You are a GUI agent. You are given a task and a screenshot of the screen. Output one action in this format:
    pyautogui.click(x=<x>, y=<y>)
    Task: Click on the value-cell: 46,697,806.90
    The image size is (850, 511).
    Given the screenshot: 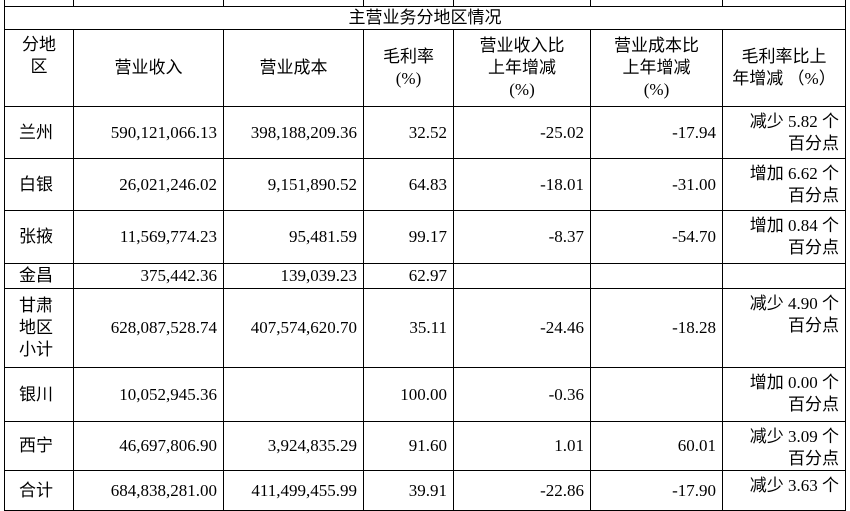 What is the action you would take?
    pyautogui.click(x=148, y=446)
    